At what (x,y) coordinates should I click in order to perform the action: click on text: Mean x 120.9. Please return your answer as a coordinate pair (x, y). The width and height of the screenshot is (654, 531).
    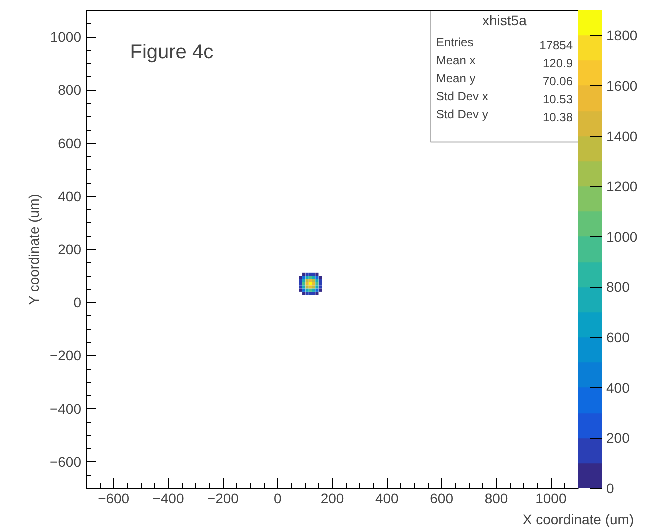
    Looking at the image, I should click on (505, 61).